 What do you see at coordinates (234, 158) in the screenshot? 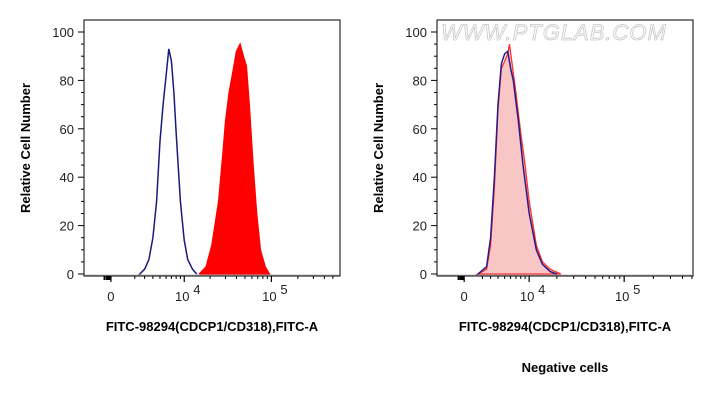
I see `series-2-filled-histogram` at bounding box center [234, 158].